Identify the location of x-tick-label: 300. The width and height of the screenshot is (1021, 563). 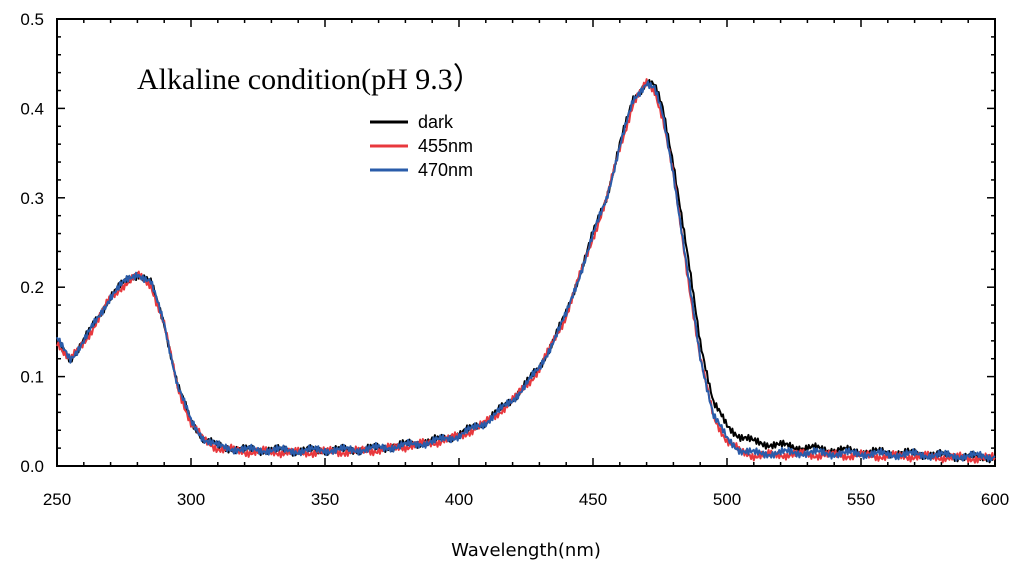
(191, 499).